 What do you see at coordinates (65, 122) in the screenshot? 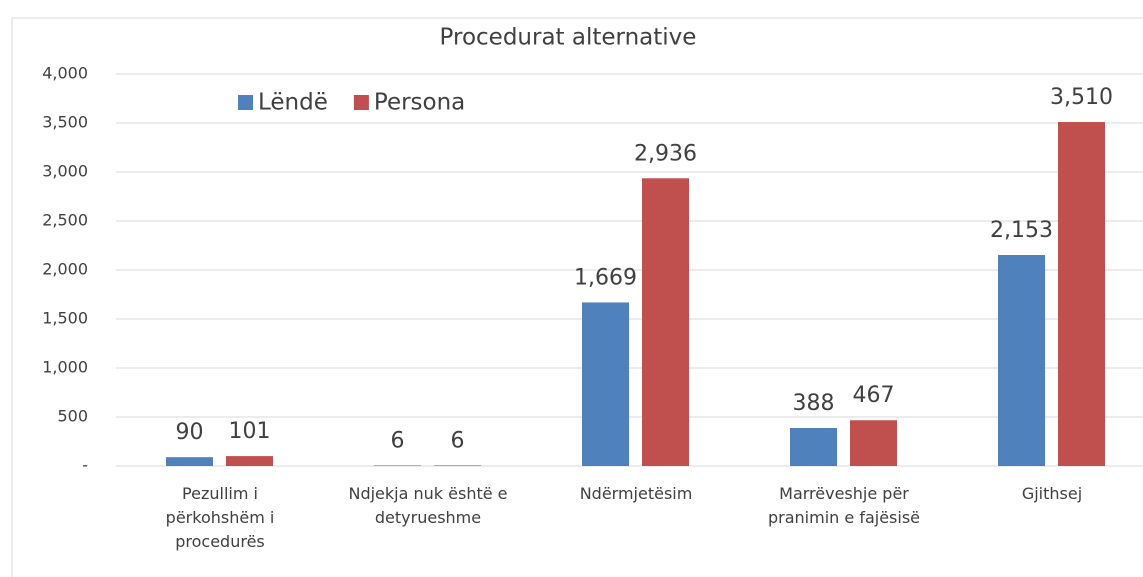
I see `y-tick-label: 3,500` at bounding box center [65, 122].